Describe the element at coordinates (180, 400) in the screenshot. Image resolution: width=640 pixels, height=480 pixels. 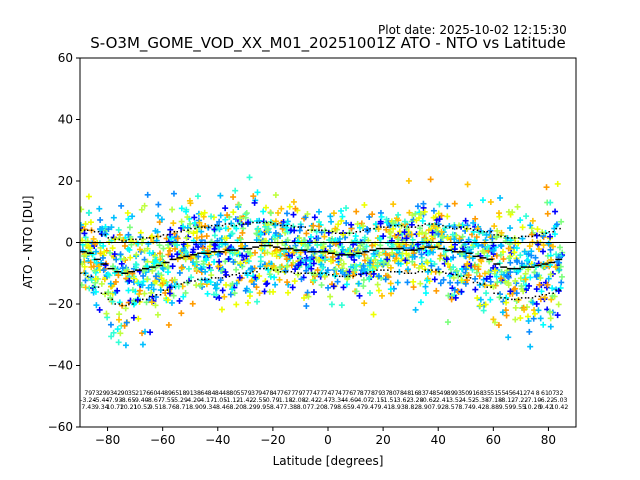
I see `bin-annotation-mean: -5.29` at that location.